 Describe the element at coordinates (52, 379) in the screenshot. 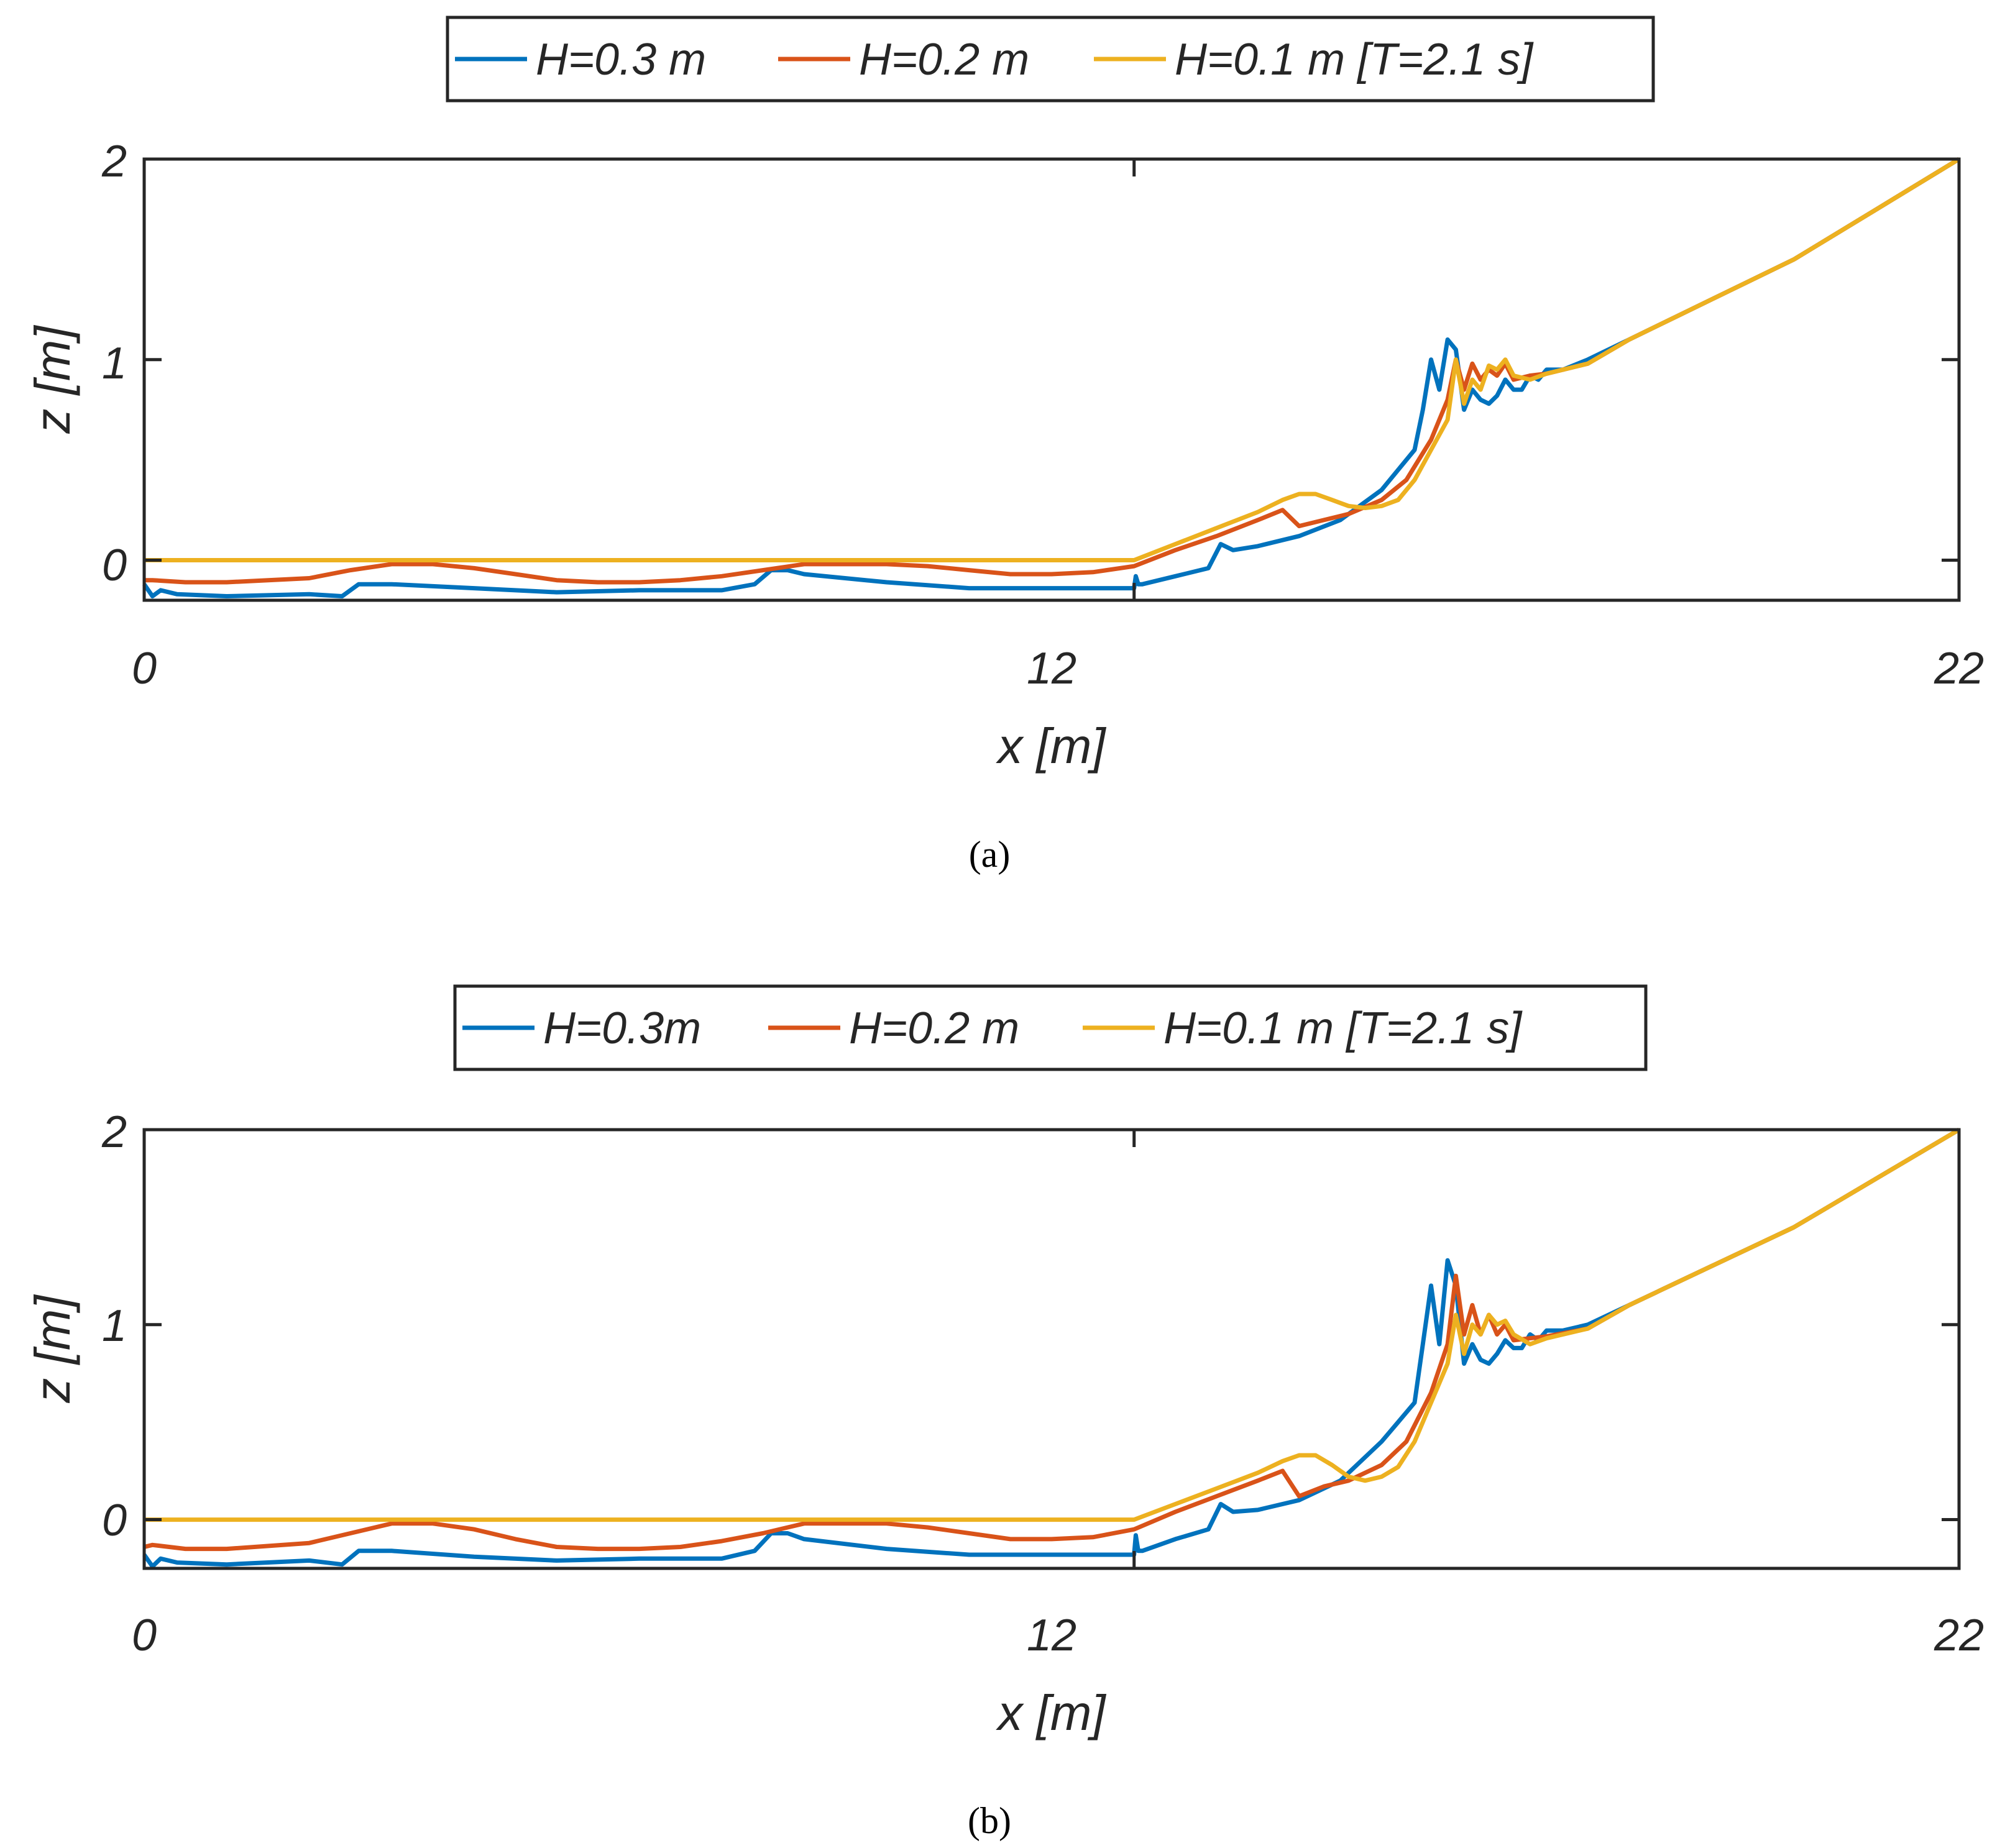

I see `ylabel-a: z [m]` at that location.